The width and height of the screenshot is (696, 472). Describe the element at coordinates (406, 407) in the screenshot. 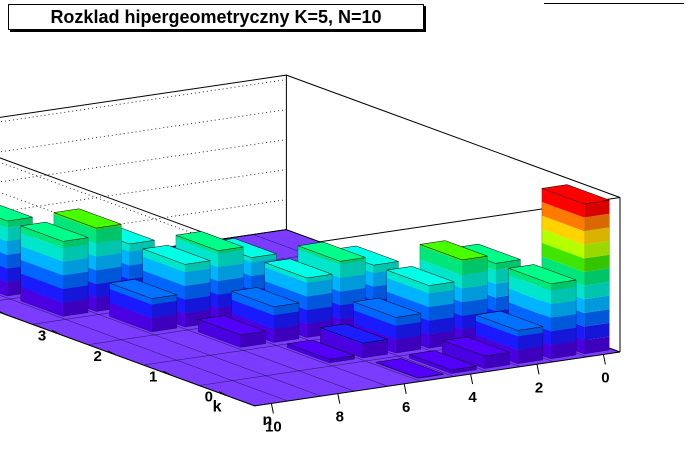

I see `n-tick-label: 6` at that location.